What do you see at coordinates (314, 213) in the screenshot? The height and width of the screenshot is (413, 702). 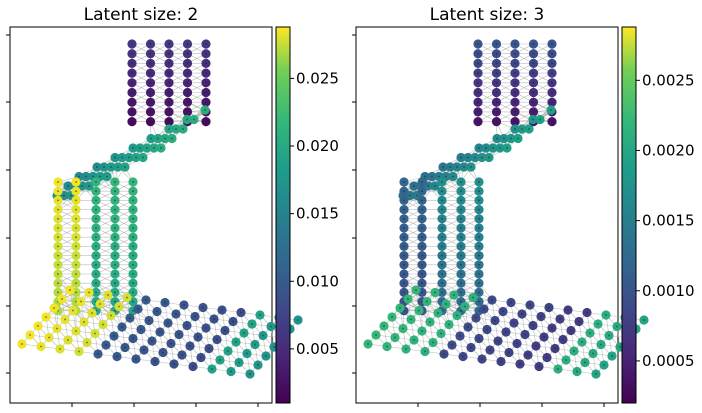 I see `panel-1-colorbar-ticks: 0.005 0.010 0.015 0.020 0.025` at bounding box center [314, 213].